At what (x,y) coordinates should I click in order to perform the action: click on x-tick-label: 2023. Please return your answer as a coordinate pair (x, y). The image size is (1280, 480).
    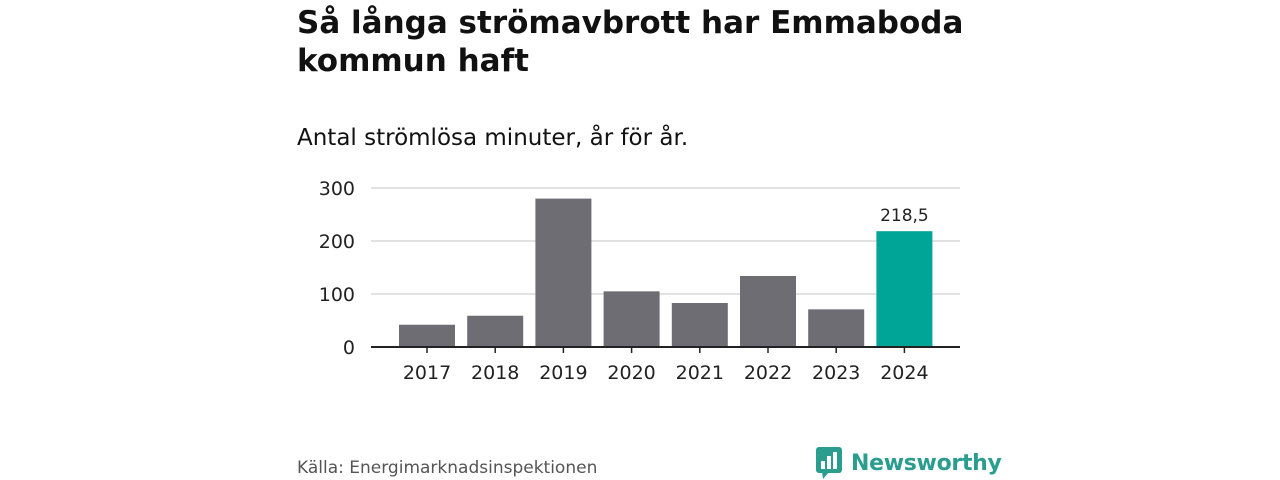
    Looking at the image, I should click on (836, 373).